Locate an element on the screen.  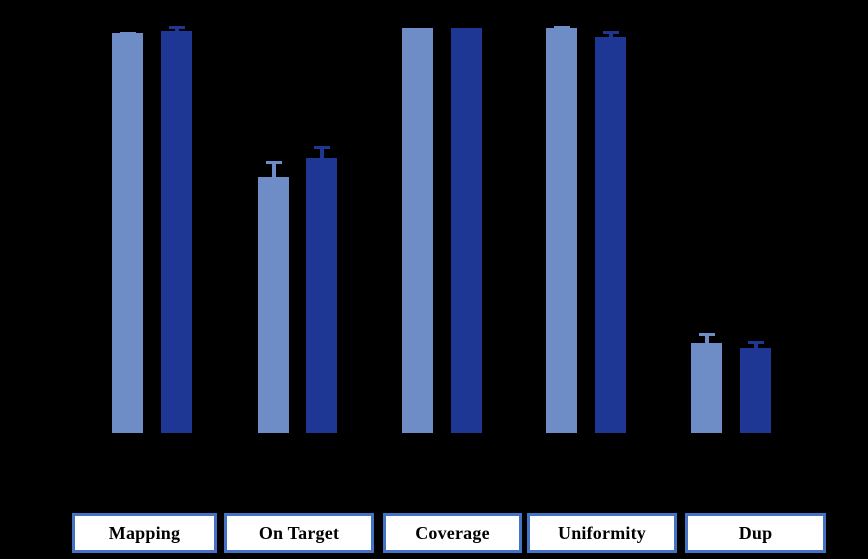
error-cap-mapping-light-blue-series is located at coordinates (127, 33).